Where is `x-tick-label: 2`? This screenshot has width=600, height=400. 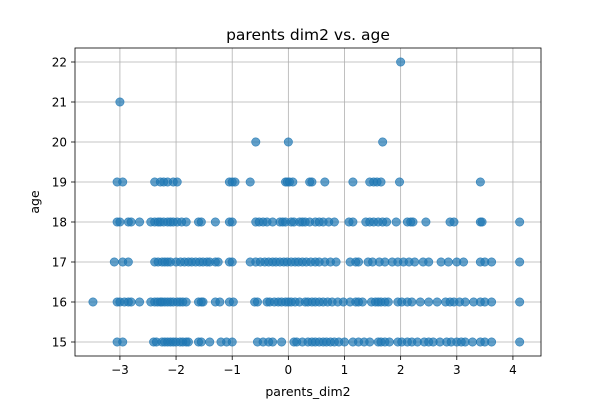
x-tick-label: 2 is located at coordinates (401, 370).